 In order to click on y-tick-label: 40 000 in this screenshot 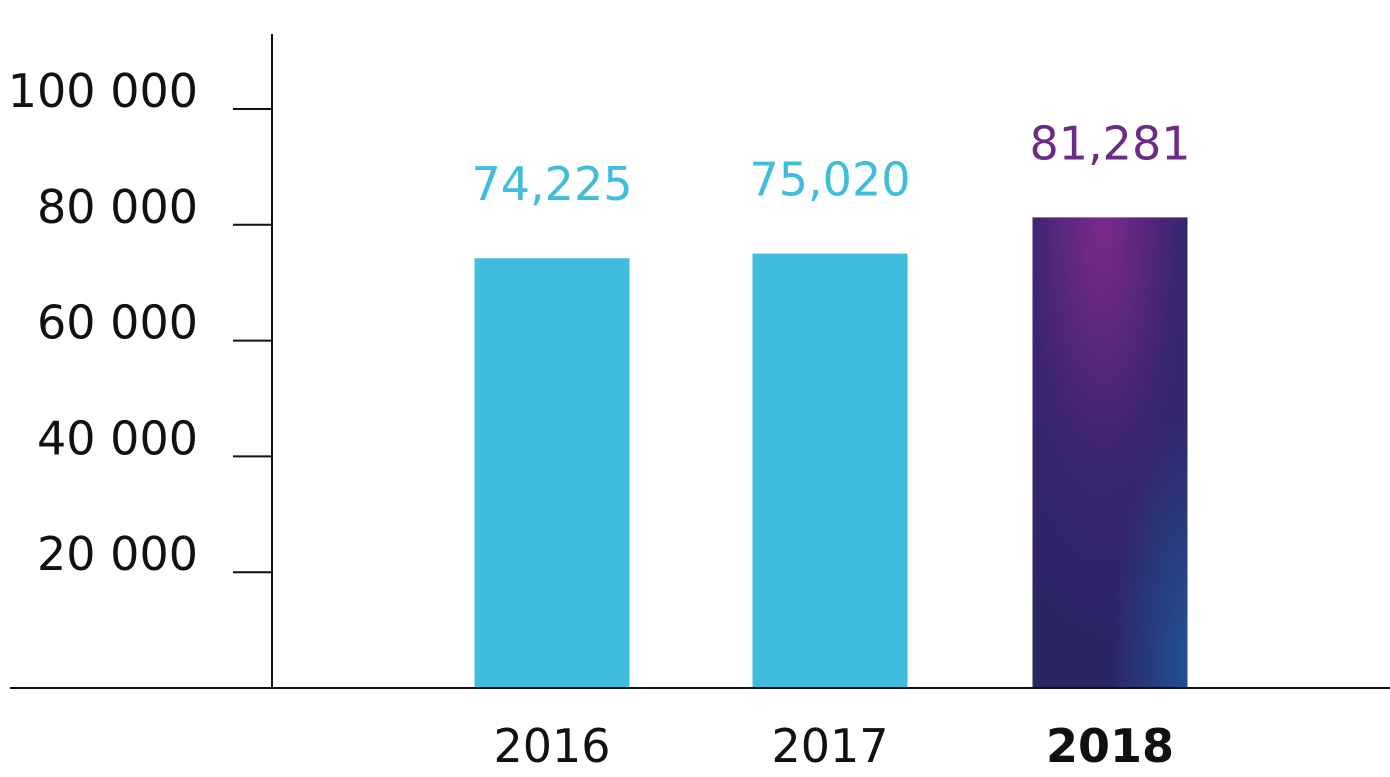, I will do `click(117, 438)`.